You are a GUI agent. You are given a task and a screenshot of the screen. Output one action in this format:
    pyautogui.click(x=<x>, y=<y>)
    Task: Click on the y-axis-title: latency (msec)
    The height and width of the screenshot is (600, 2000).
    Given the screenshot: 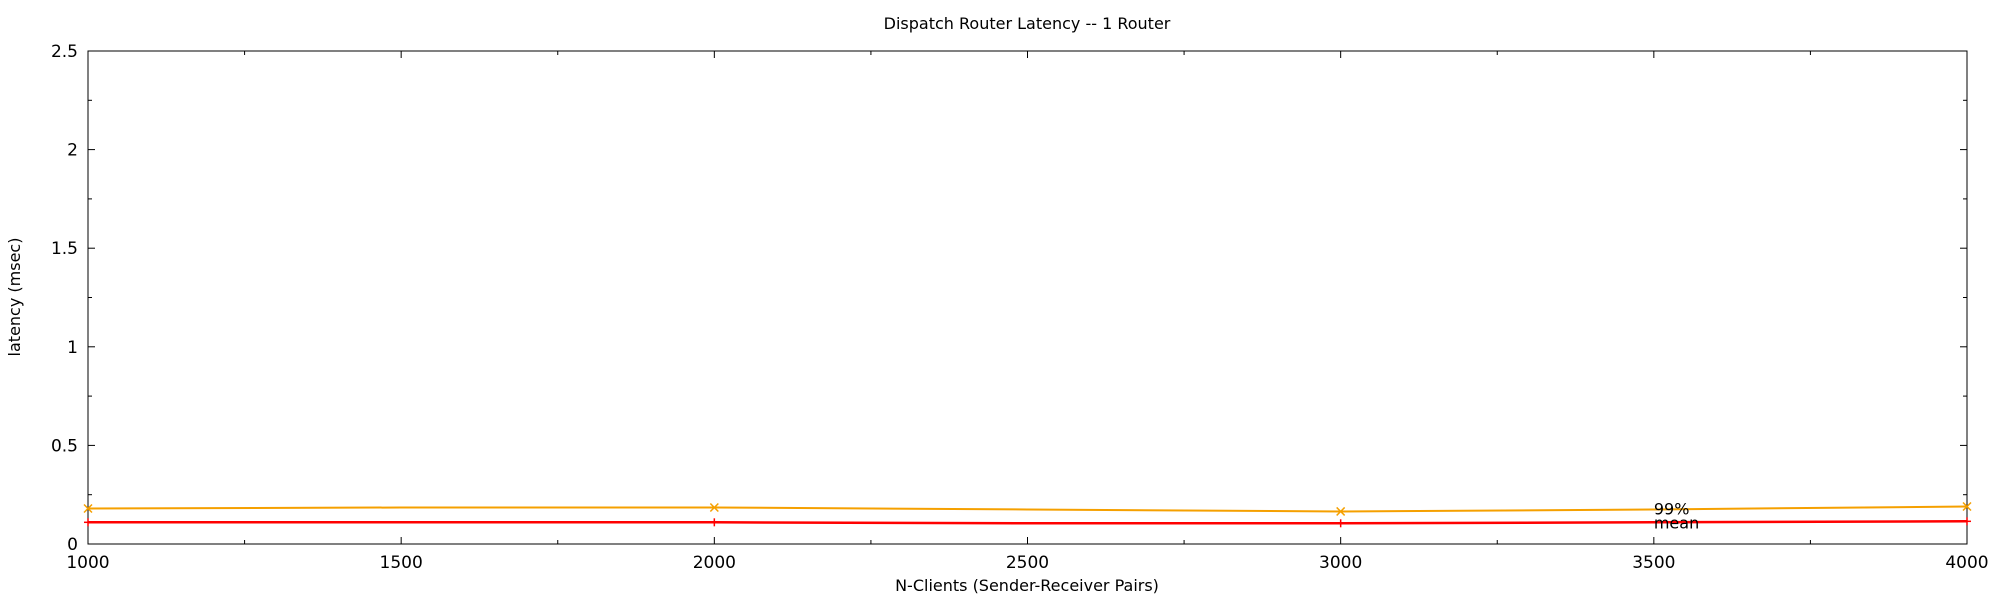 What is the action you would take?
    pyautogui.click(x=14, y=297)
    